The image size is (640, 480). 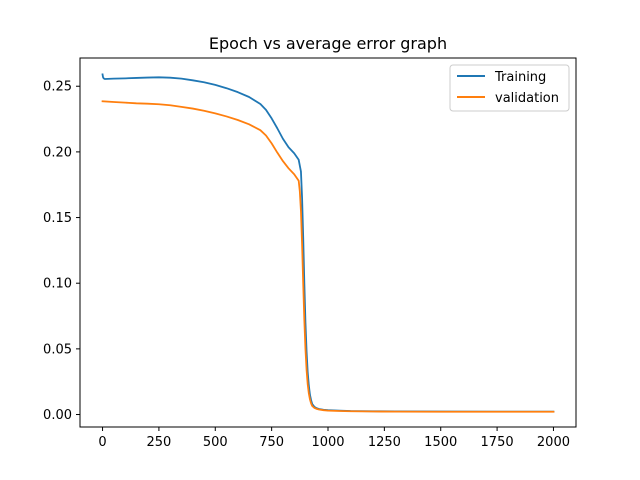 What do you see at coordinates (327, 442) in the screenshot?
I see `x-tick-label: 1000` at bounding box center [327, 442].